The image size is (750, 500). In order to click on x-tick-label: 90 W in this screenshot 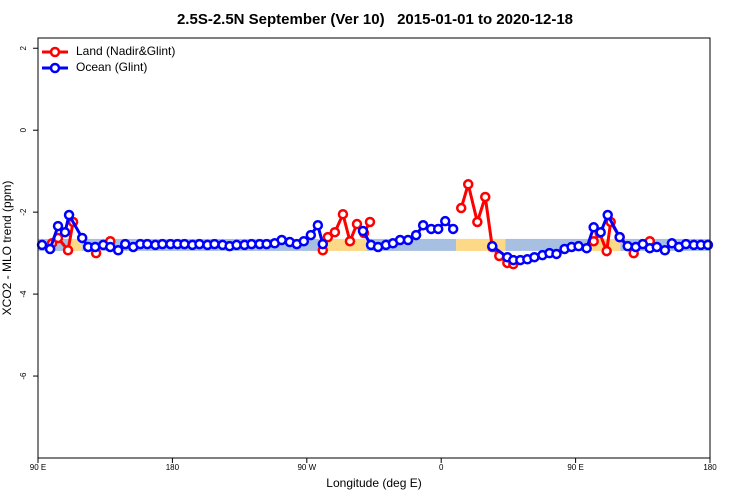, I will do `click(306, 467)`.